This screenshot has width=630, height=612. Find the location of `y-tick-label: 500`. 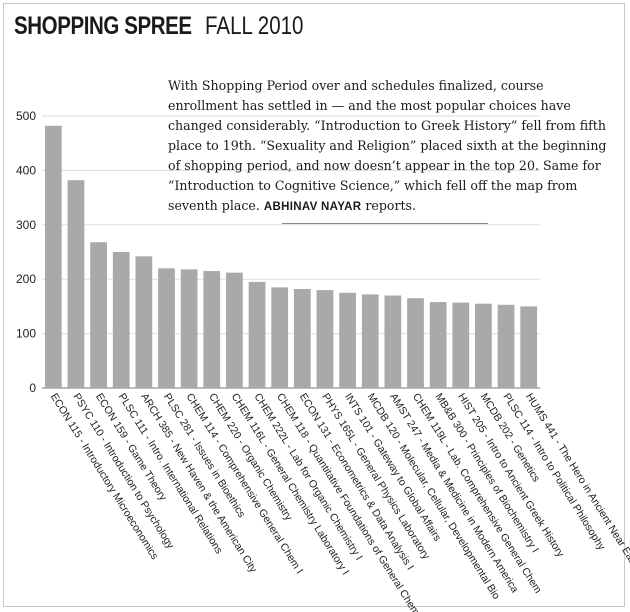

y-tick-label: 500 is located at coordinates (26, 116).